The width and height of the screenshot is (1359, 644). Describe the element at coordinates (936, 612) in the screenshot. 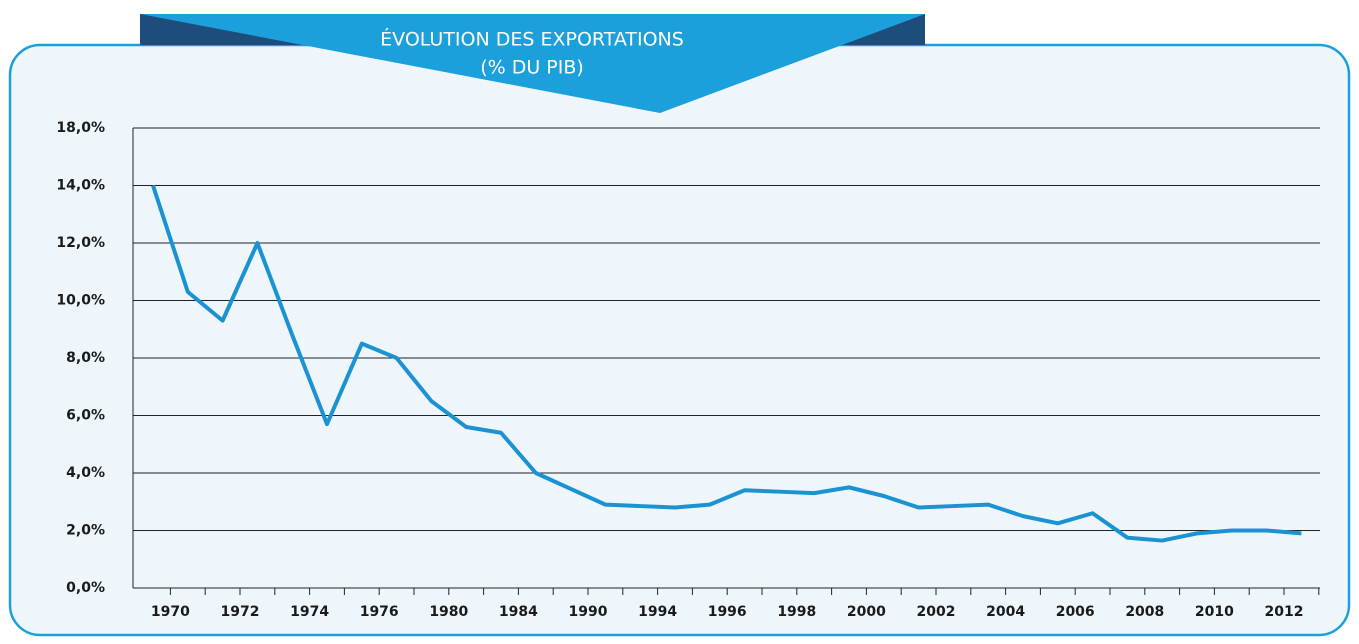

I see `x-tick-label: 2002` at that location.